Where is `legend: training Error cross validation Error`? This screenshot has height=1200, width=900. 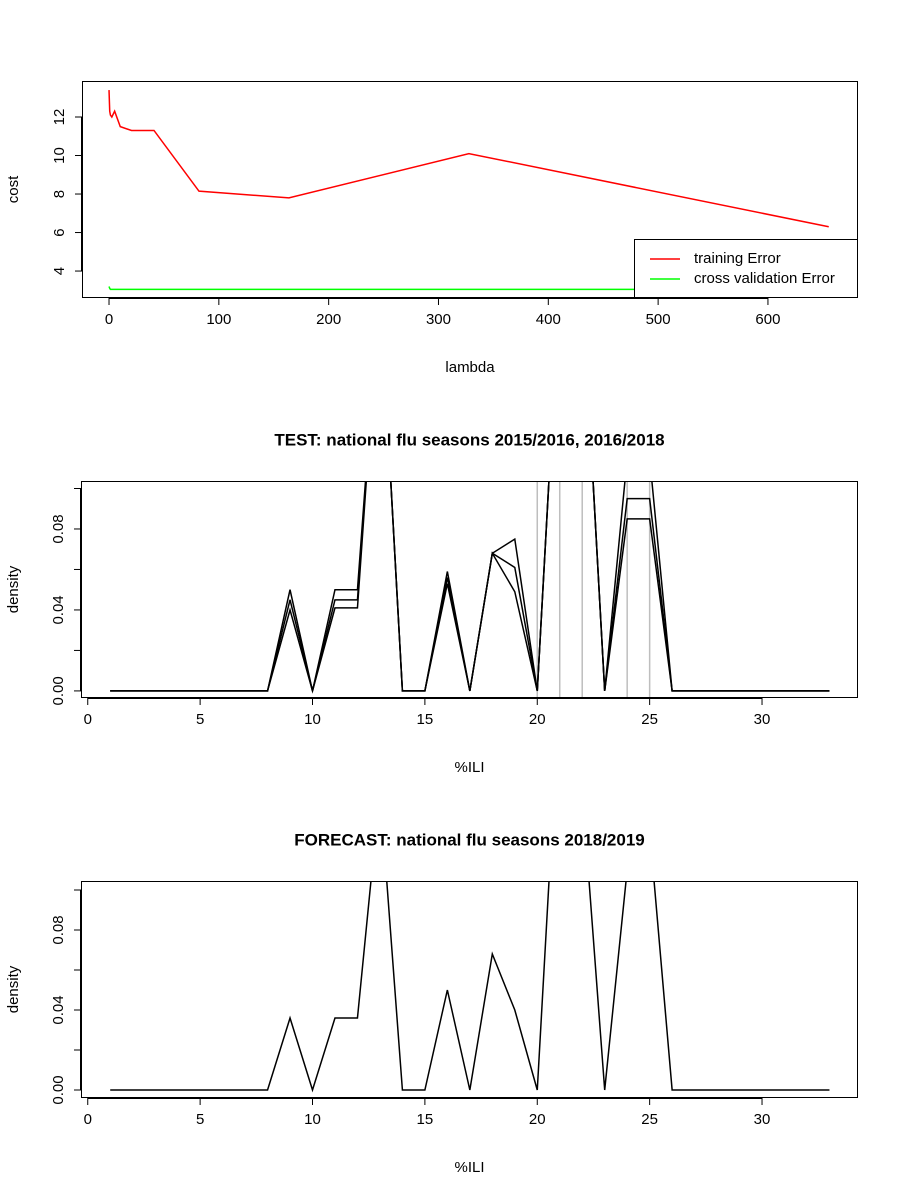 legend: training Error cross validation Error is located at coordinates (746, 268).